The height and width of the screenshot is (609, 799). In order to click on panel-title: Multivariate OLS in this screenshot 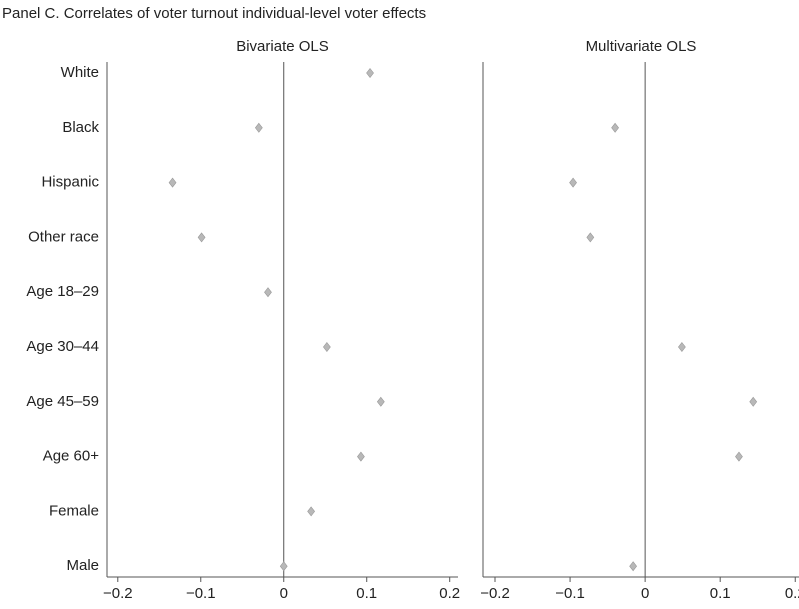, I will do `click(641, 46)`.